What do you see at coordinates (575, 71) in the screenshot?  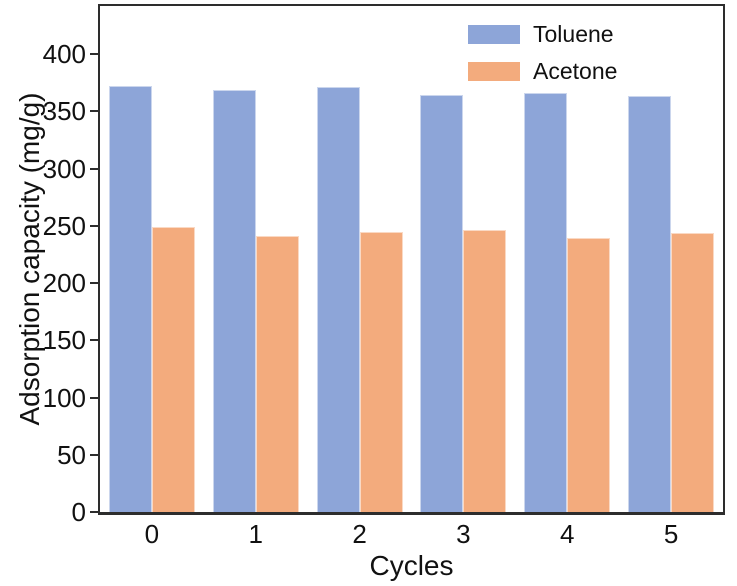 I see `legend-label: Acetone` at bounding box center [575, 71].